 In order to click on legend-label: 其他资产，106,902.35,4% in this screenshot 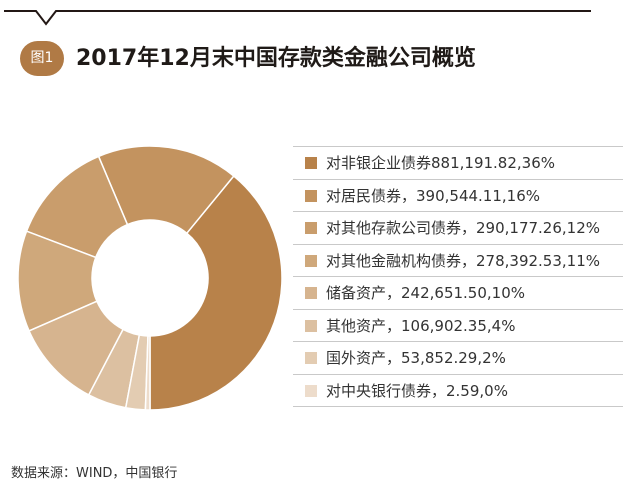, I will do `click(421, 325)`.